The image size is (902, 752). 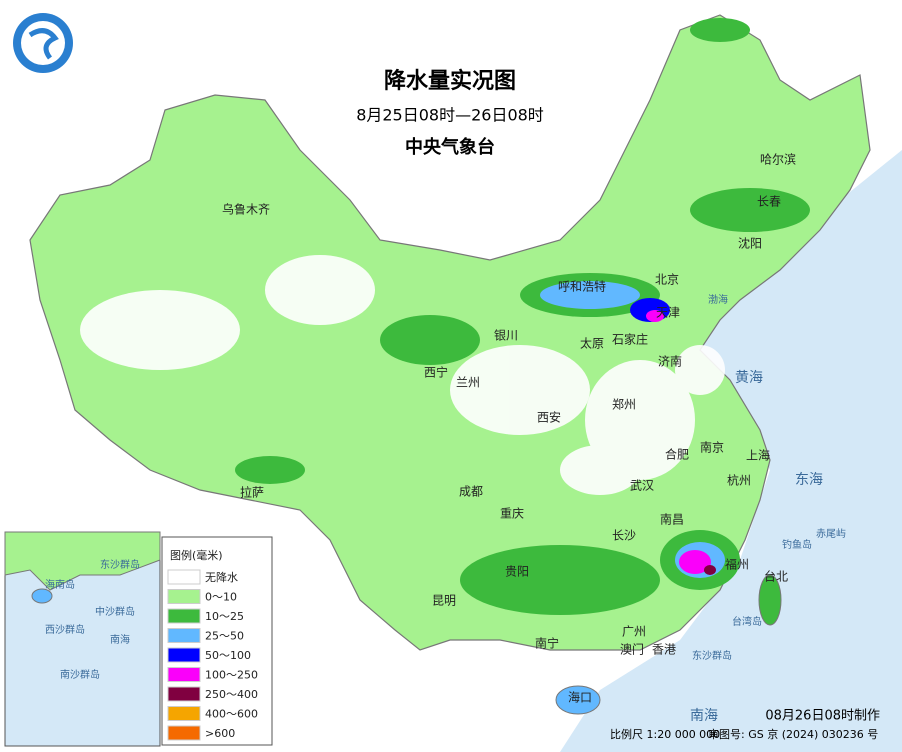 What do you see at coordinates (82, 561) in the screenshot?
I see `inset-land` at bounding box center [82, 561].